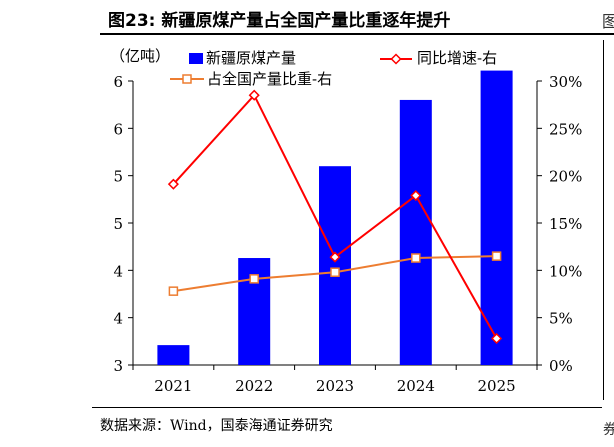 Image resolution: width=614 pixels, height=447 pixels. Describe the element at coordinates (415, 232) in the screenshot. I see `bar-2024` at that location.